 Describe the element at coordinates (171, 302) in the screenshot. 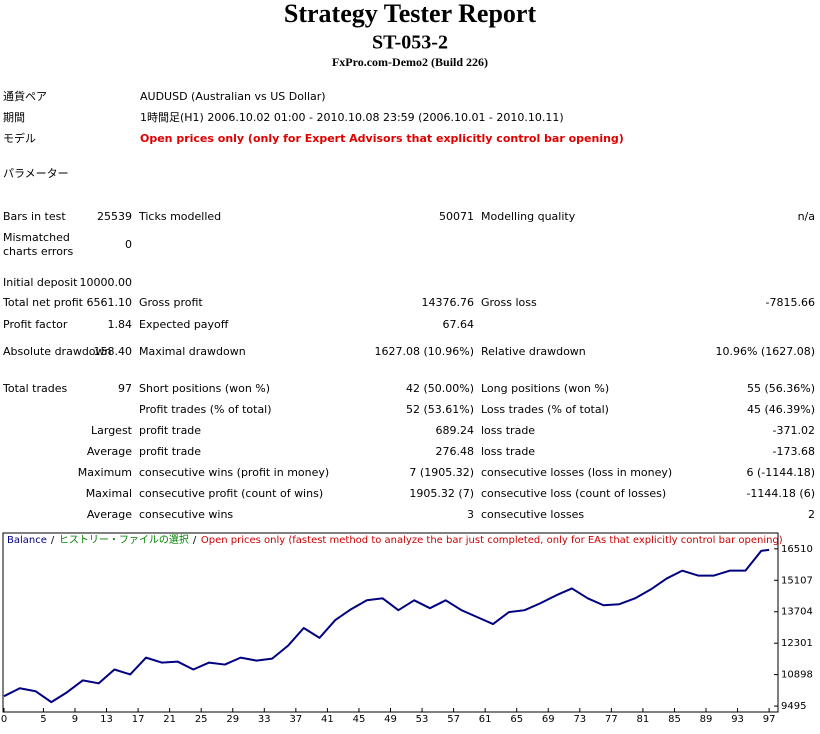

I see `stat-label: Gross profit` at that location.